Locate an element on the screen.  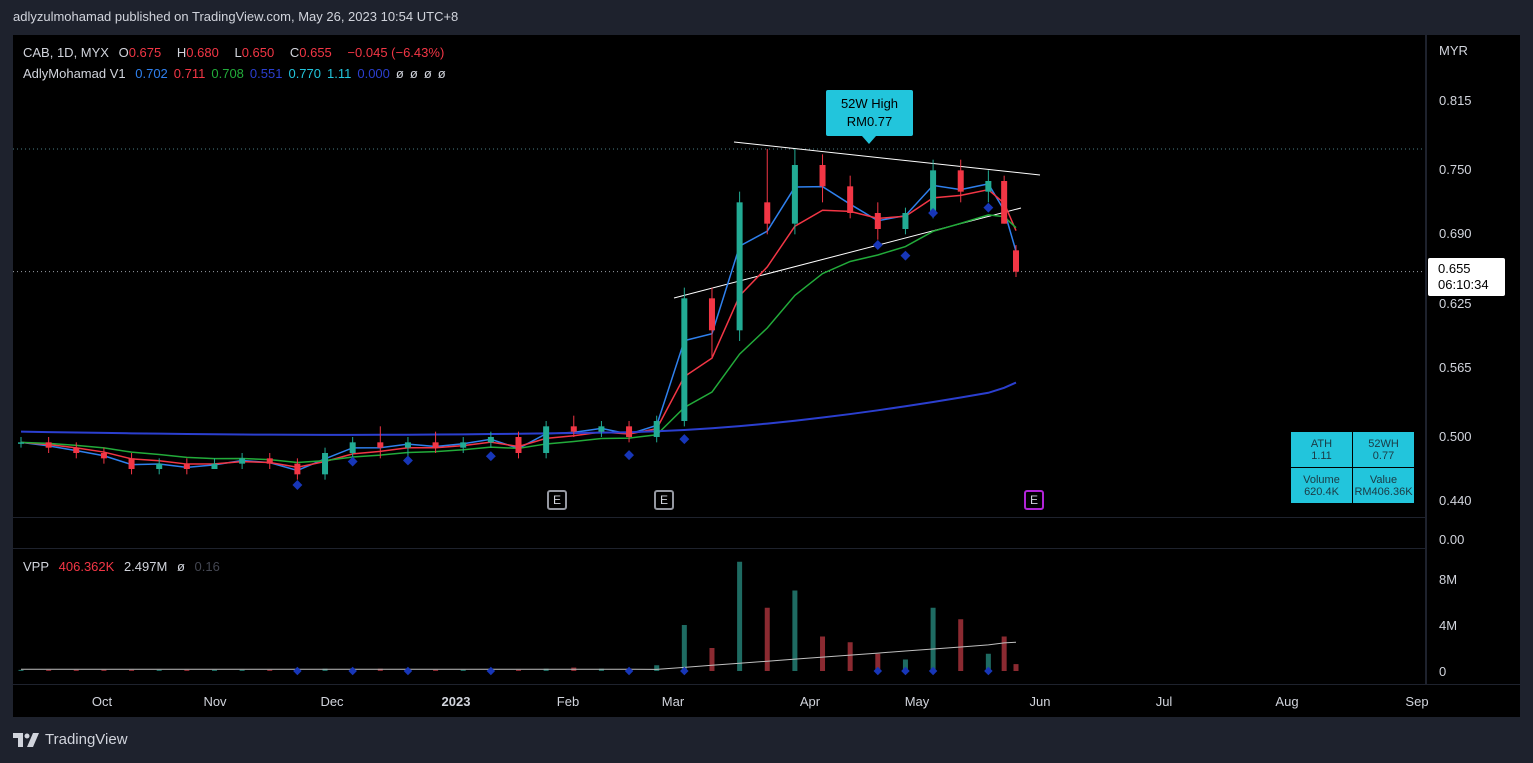
vpp-value-4: 0.16 is located at coordinates (207, 566).